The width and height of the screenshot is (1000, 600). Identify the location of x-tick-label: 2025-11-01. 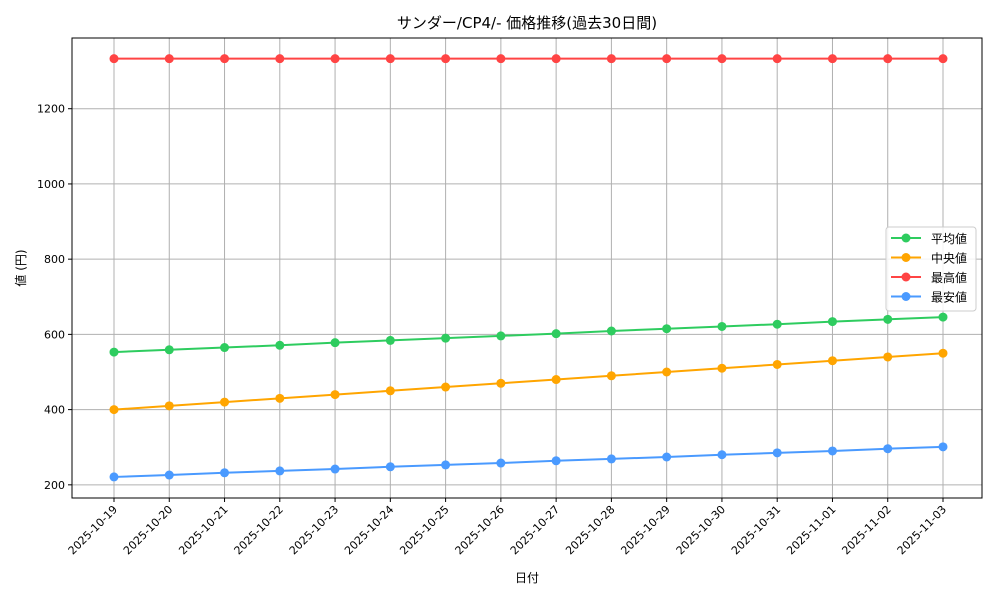
(811, 530).